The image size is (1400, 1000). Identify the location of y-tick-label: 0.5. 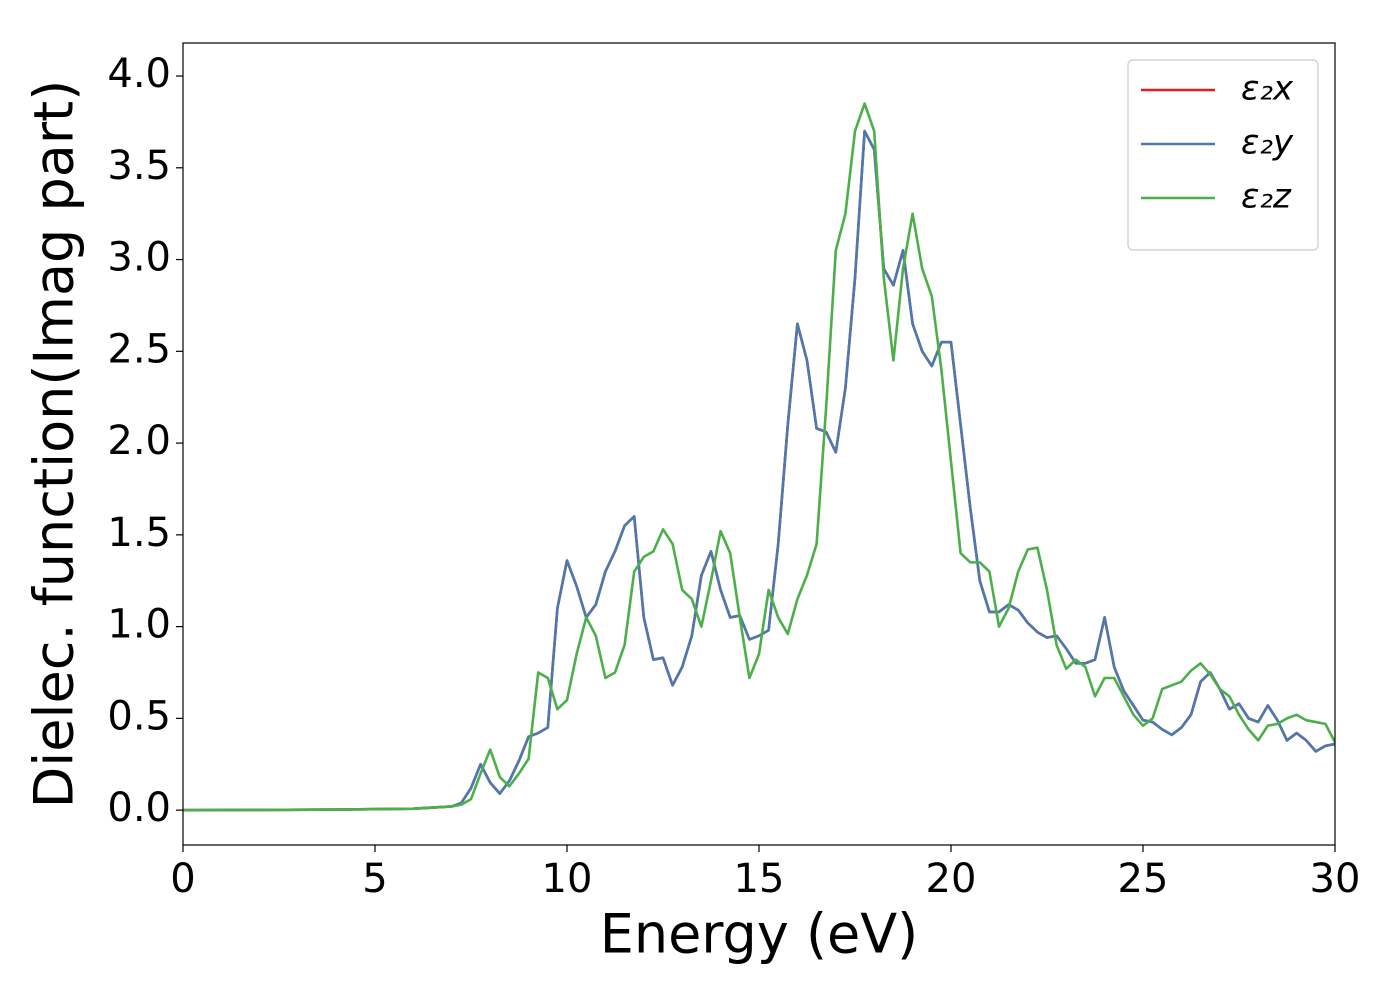
(139, 716).